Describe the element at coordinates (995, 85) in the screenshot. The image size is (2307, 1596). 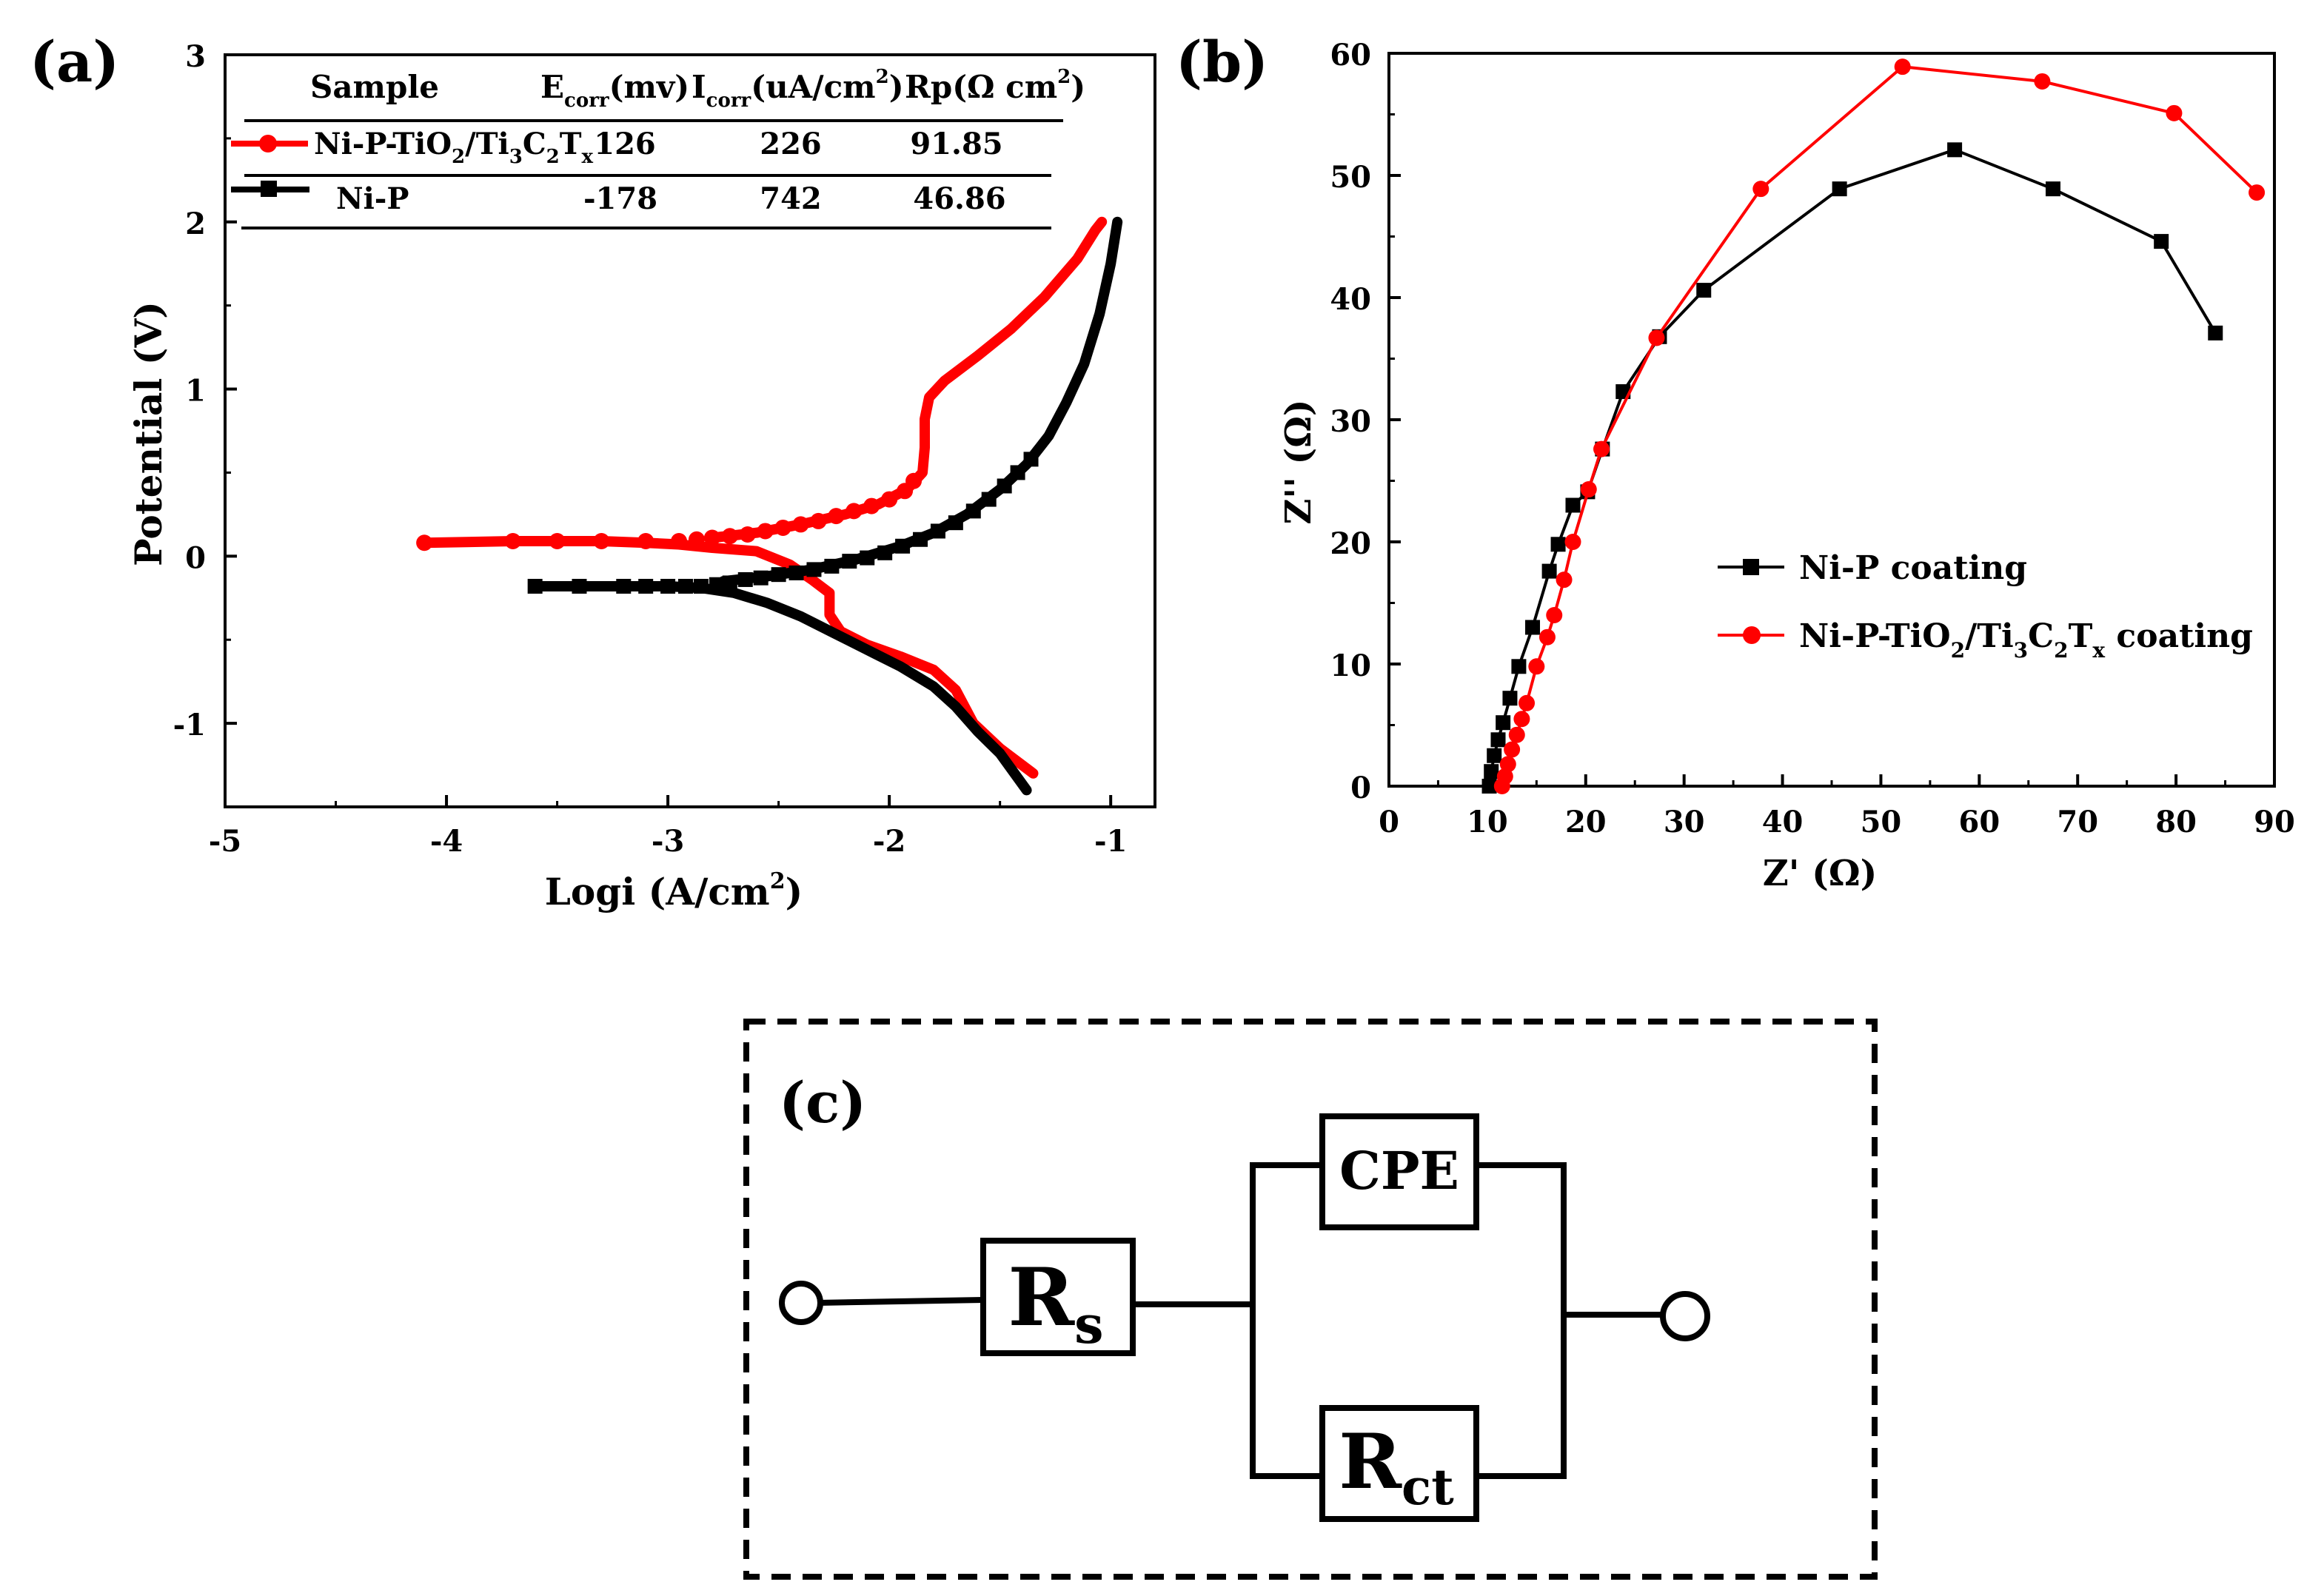
I see `table-header-rp: Rp(Ω cm2)` at that location.